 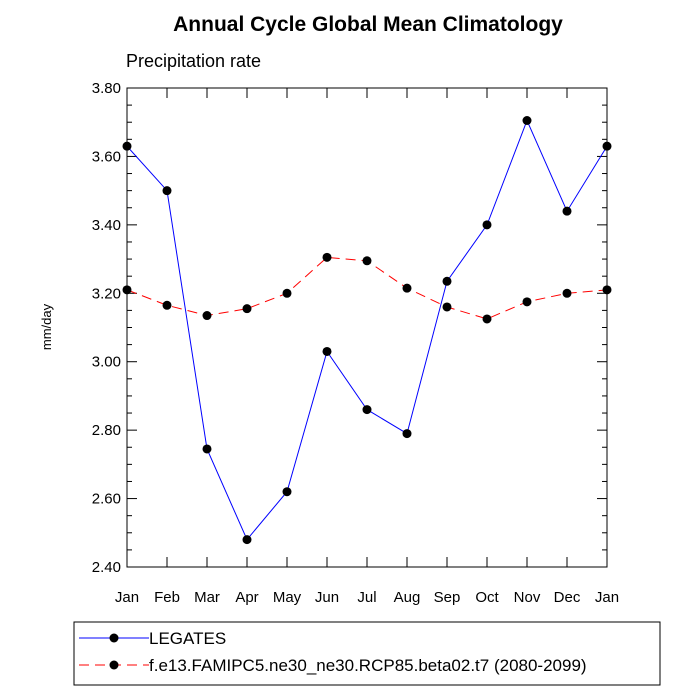 I want to click on y-tick-label: 2.80, so click(x=106, y=430).